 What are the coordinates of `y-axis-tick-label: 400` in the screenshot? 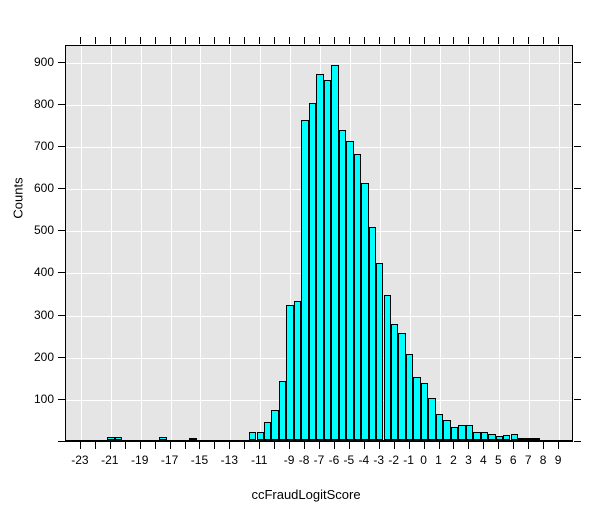 It's located at (43, 272).